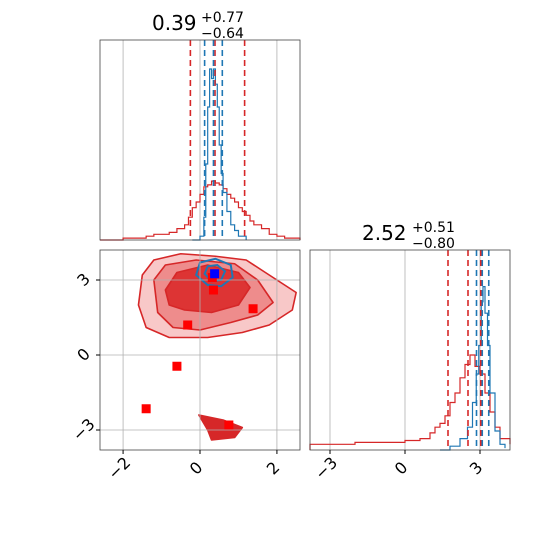 The height and width of the screenshot is (550, 550). What do you see at coordinates (222, 18) in the screenshot?
I see `param1-title-plus: +0.77` at bounding box center [222, 18].